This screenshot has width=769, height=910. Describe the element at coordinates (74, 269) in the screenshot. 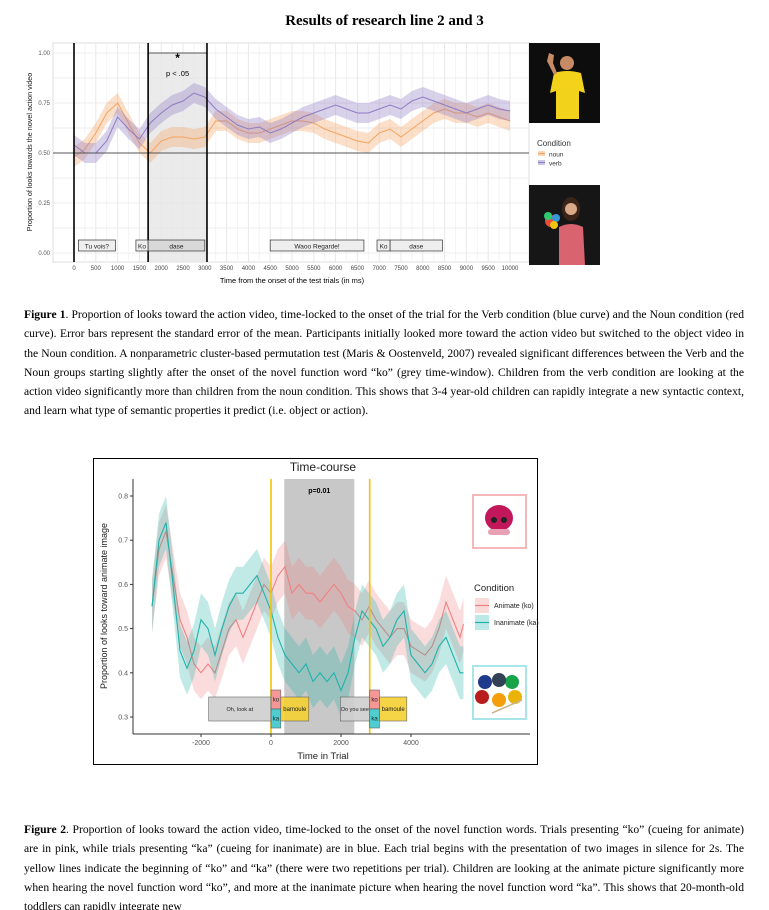

I see `x-tick-label: 0` at that location.